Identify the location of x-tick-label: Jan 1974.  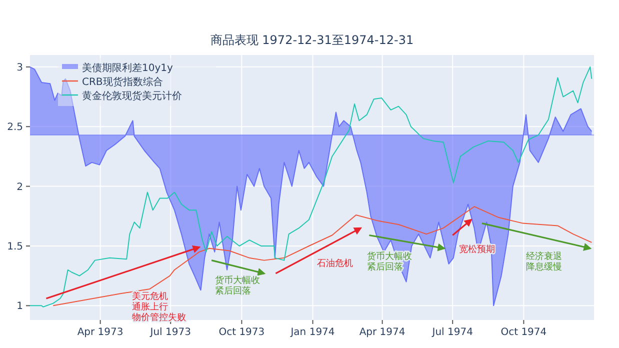
(312, 332).